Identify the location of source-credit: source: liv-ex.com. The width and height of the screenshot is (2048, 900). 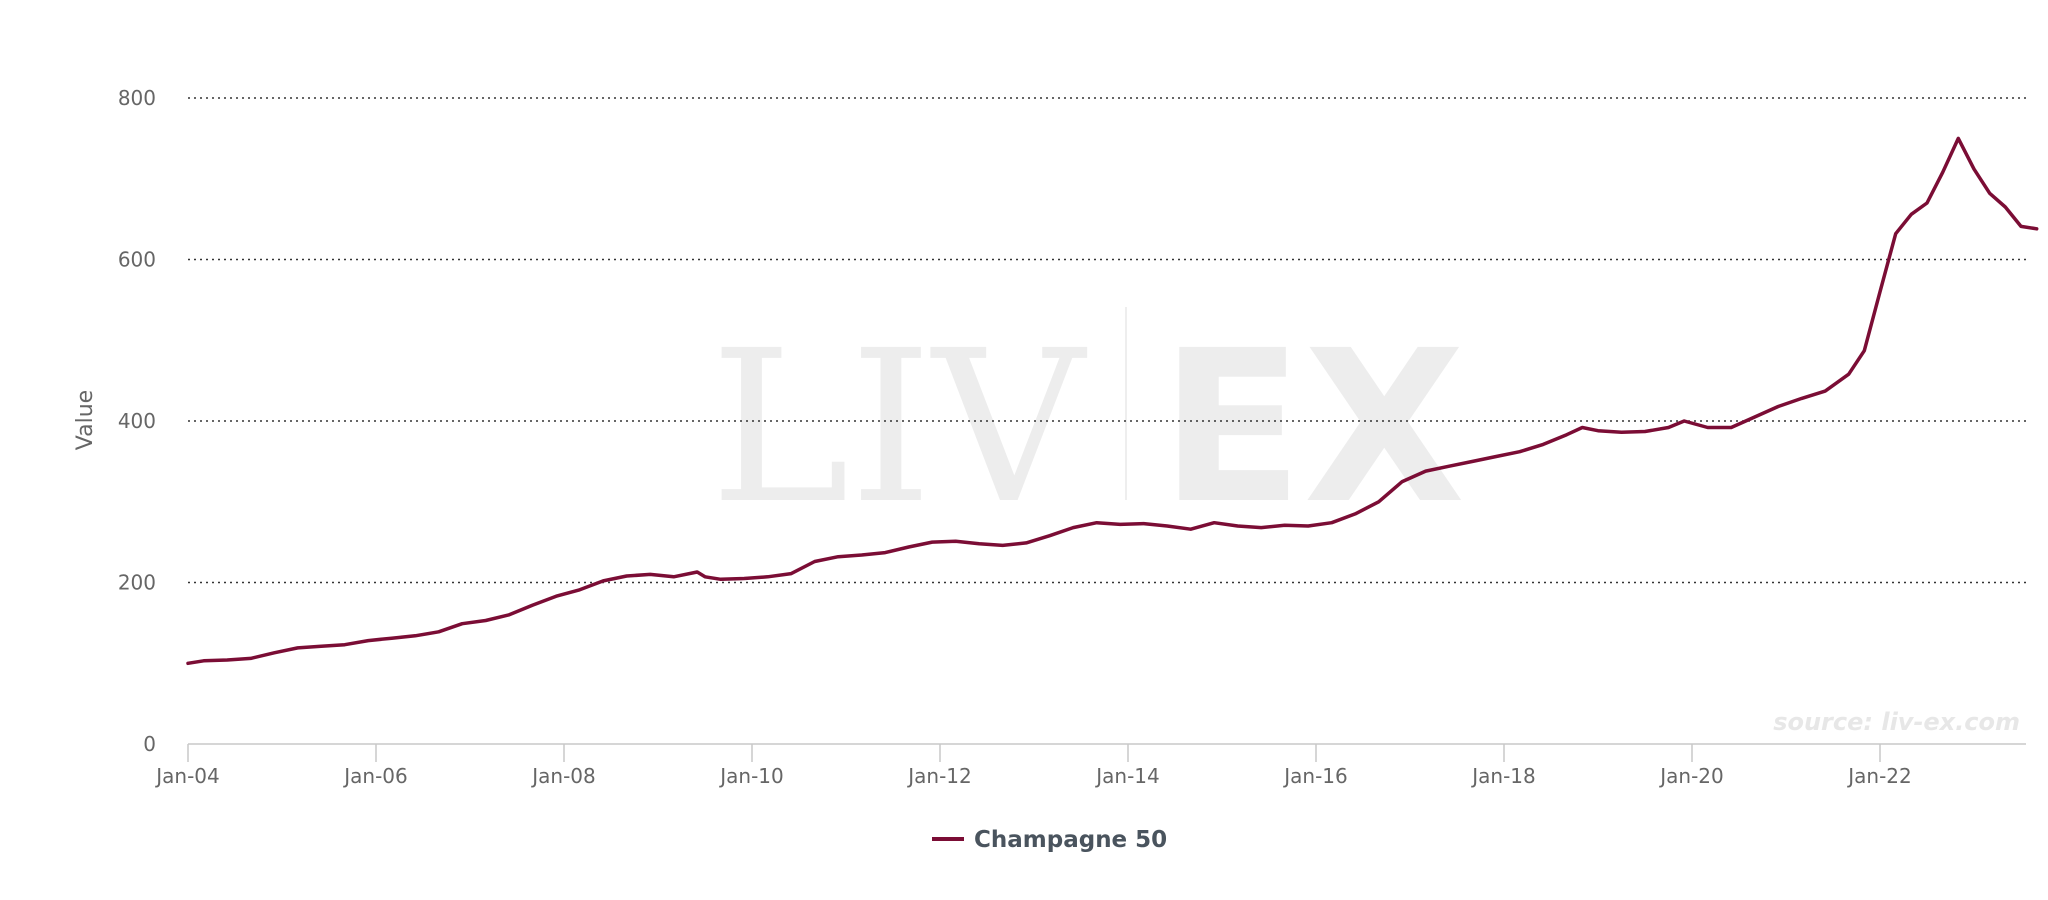
(1896, 722).